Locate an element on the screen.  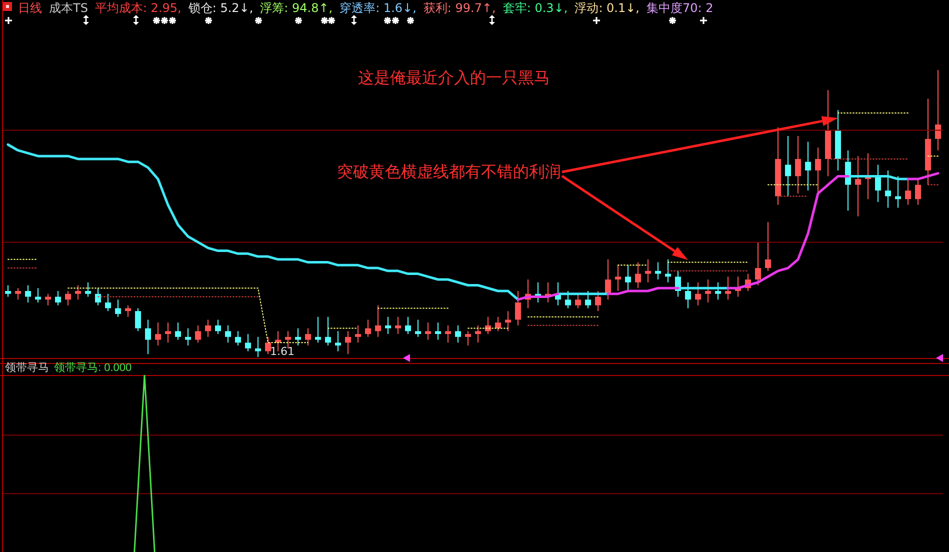
annotation: 突破黄色横虚线都有不错的利润 is located at coordinates (449, 172).